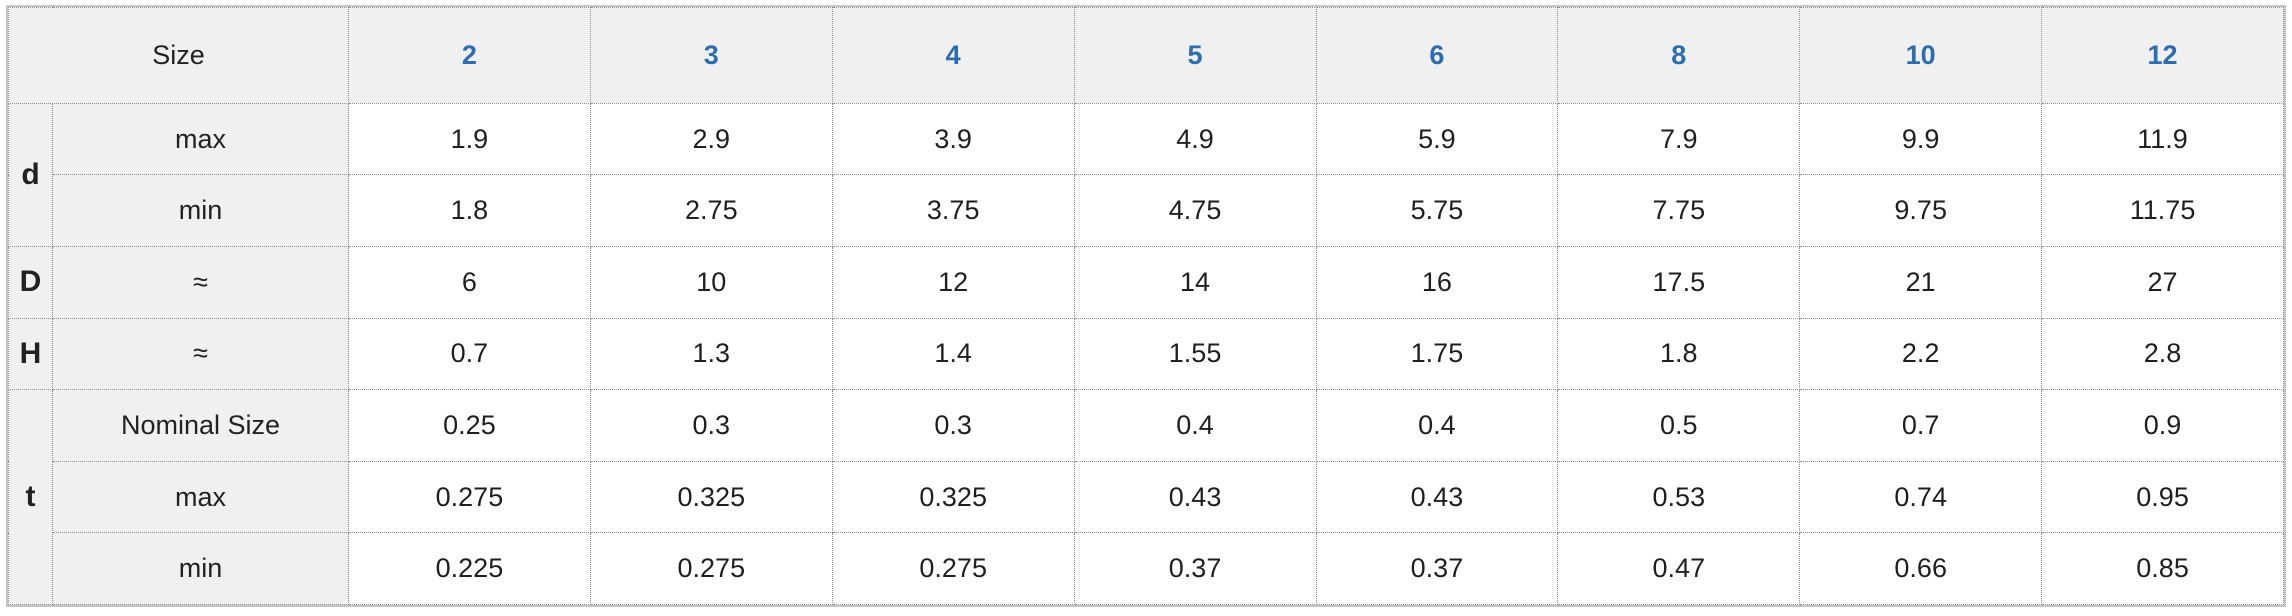  What do you see at coordinates (1195, 55) in the screenshot?
I see `size-header-5: 5` at bounding box center [1195, 55].